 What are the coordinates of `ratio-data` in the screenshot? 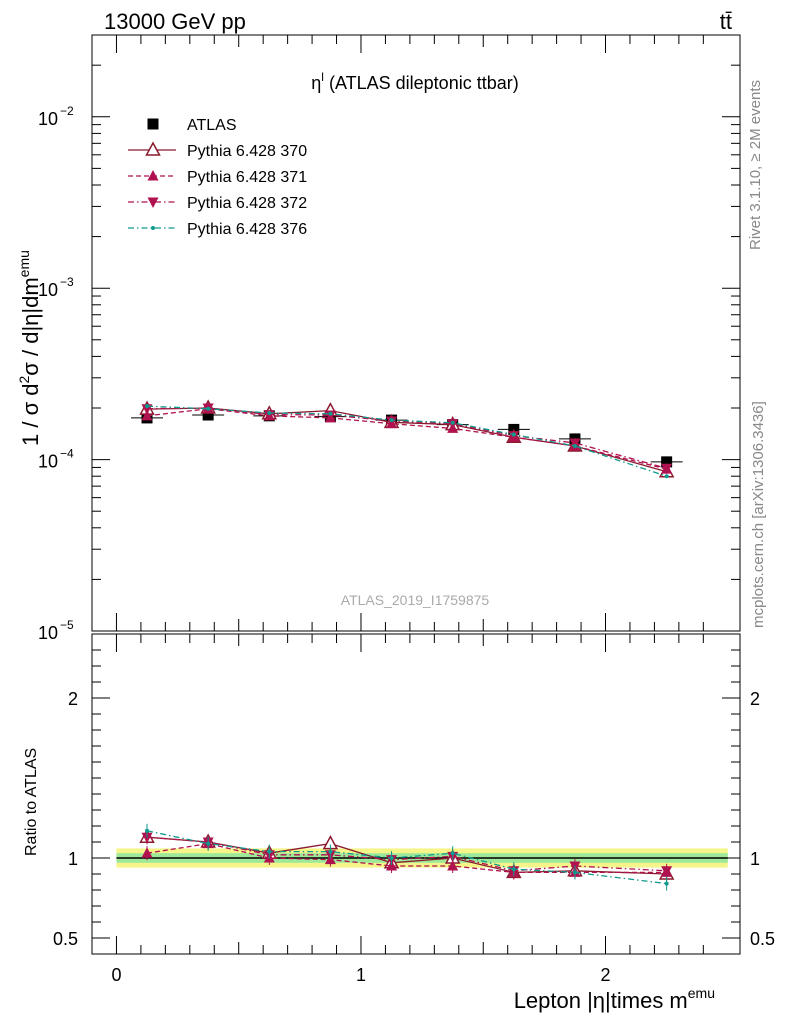 It's located at (407, 857).